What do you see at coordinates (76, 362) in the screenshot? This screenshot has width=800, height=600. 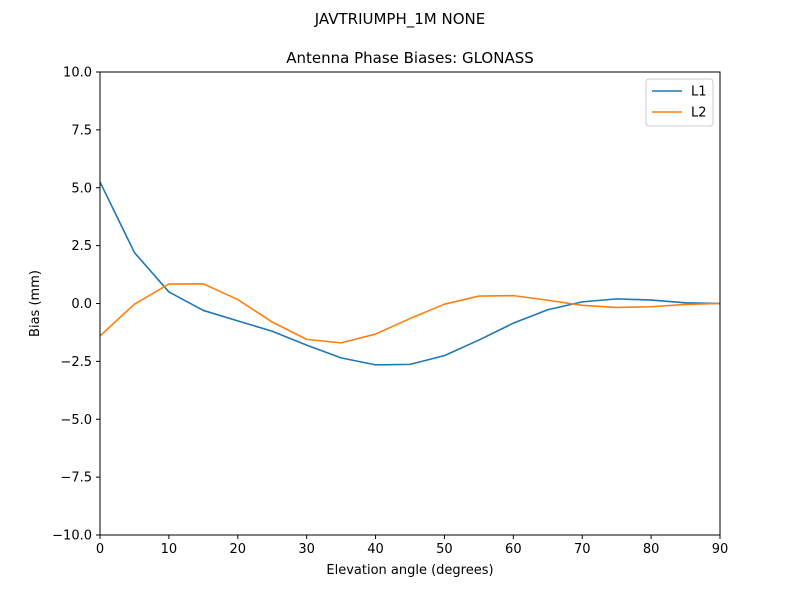 I see `y-tick-label: −2.5` at bounding box center [76, 362].